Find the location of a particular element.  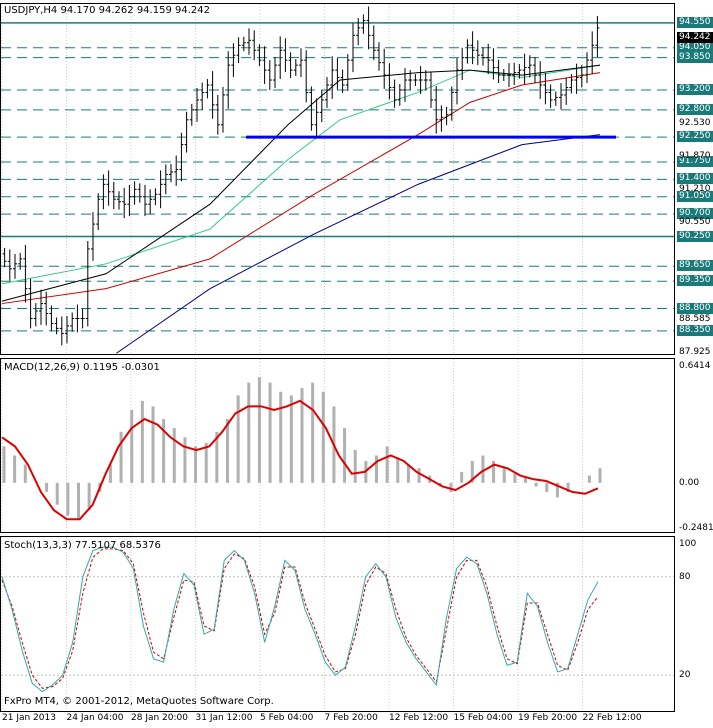

price-level-tag-4: 92.800 is located at coordinates (695, 109).